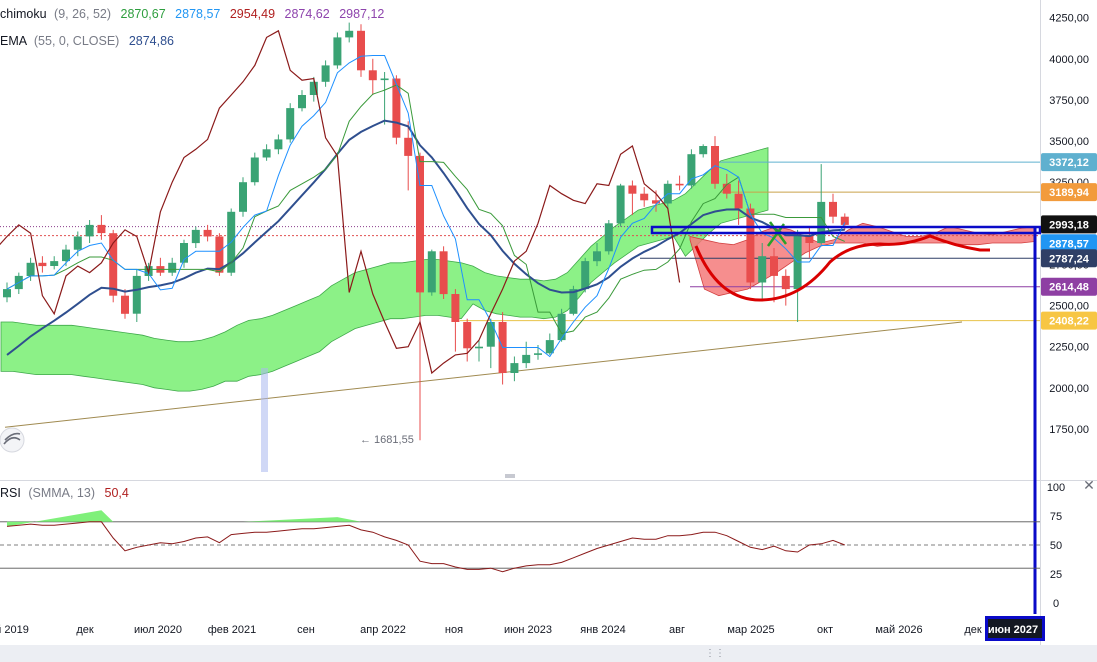  I want to click on time-axis-tick: фев 2021, so click(232, 630).